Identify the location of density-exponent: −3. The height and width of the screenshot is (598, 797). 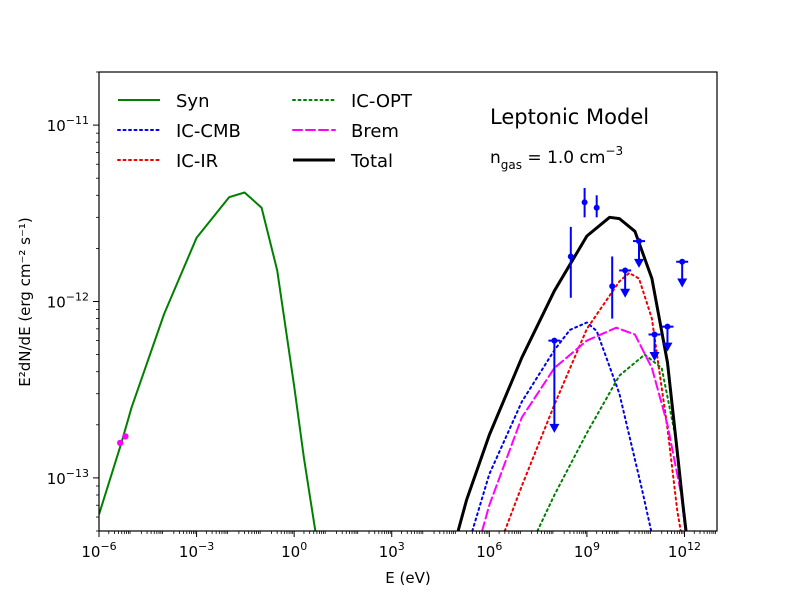
(614, 151).